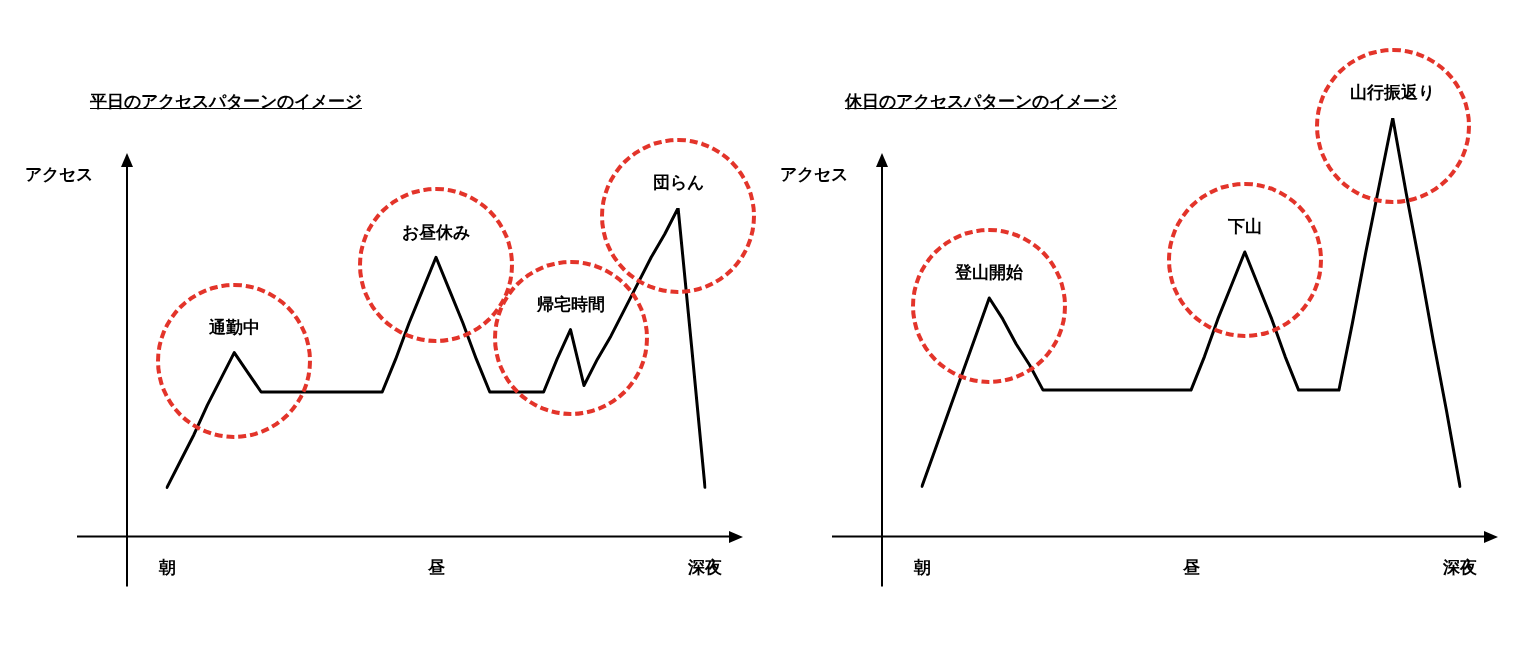 This screenshot has height=669, width=1540. I want to click on annotation: 下山, so click(1244, 226).